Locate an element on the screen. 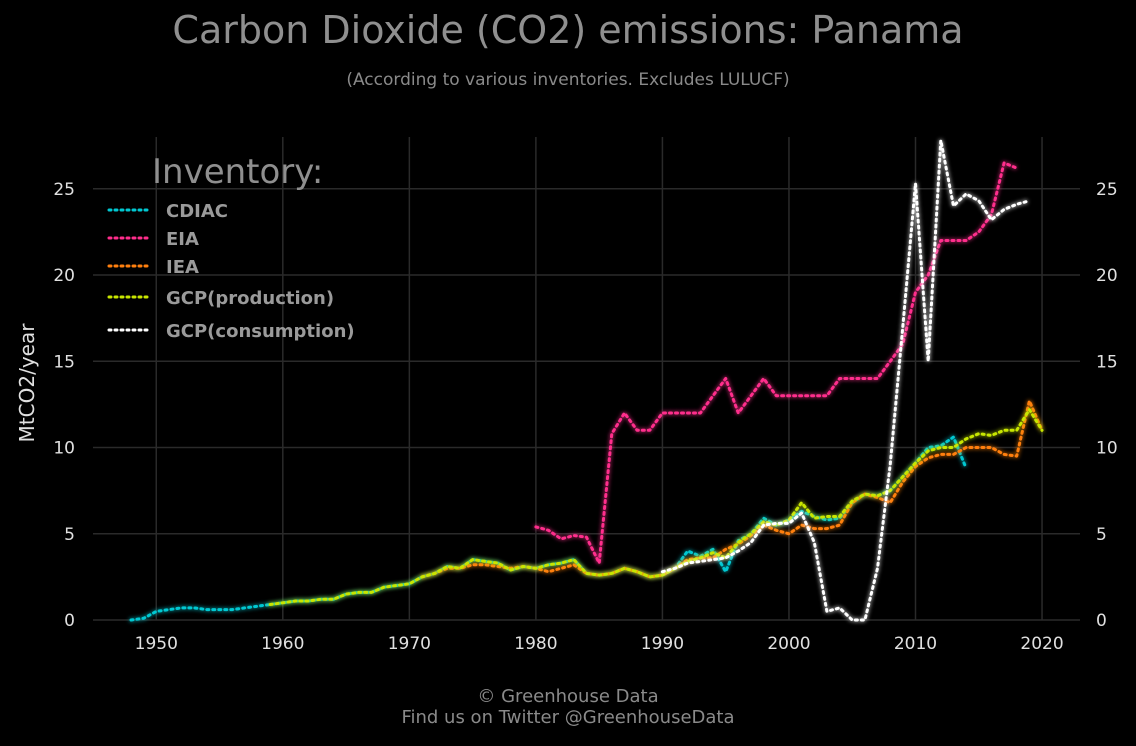 Image resolution: width=1136 pixels, height=746 pixels. copyright-text: © Greenhouse Data is located at coordinates (568, 696).